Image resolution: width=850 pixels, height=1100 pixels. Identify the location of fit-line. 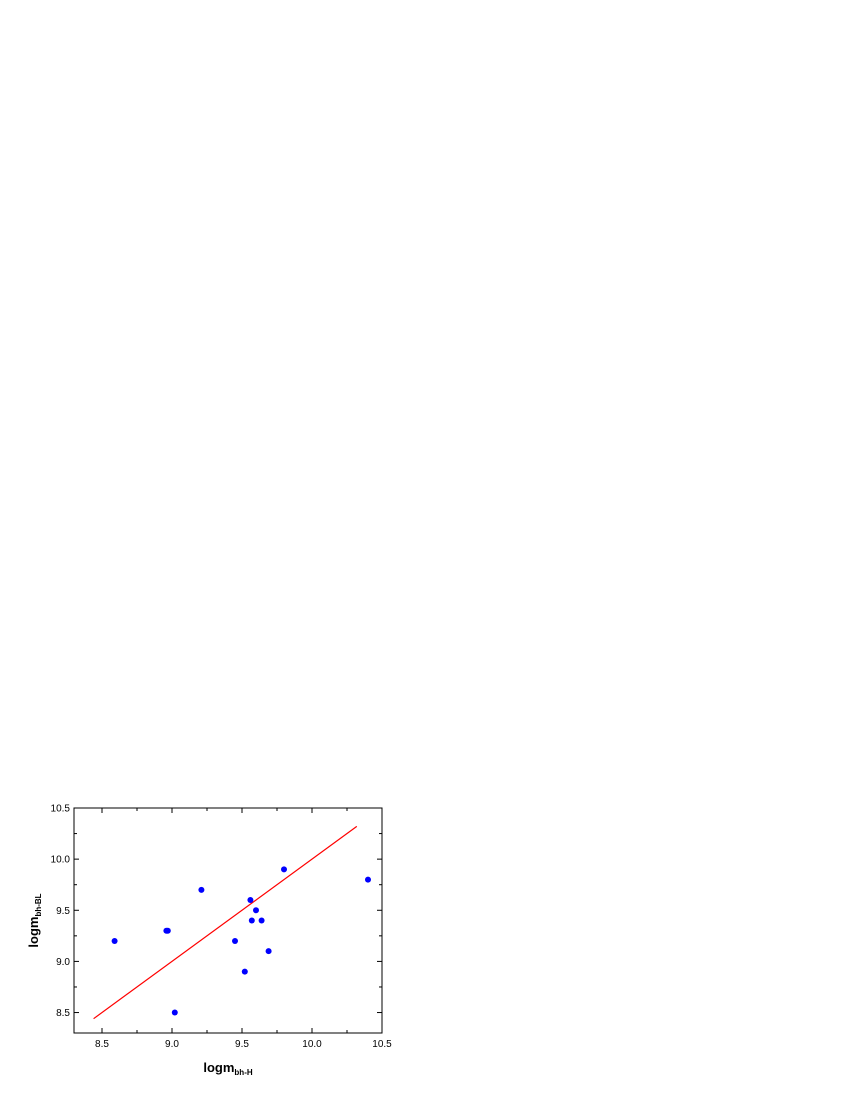
(225, 922).